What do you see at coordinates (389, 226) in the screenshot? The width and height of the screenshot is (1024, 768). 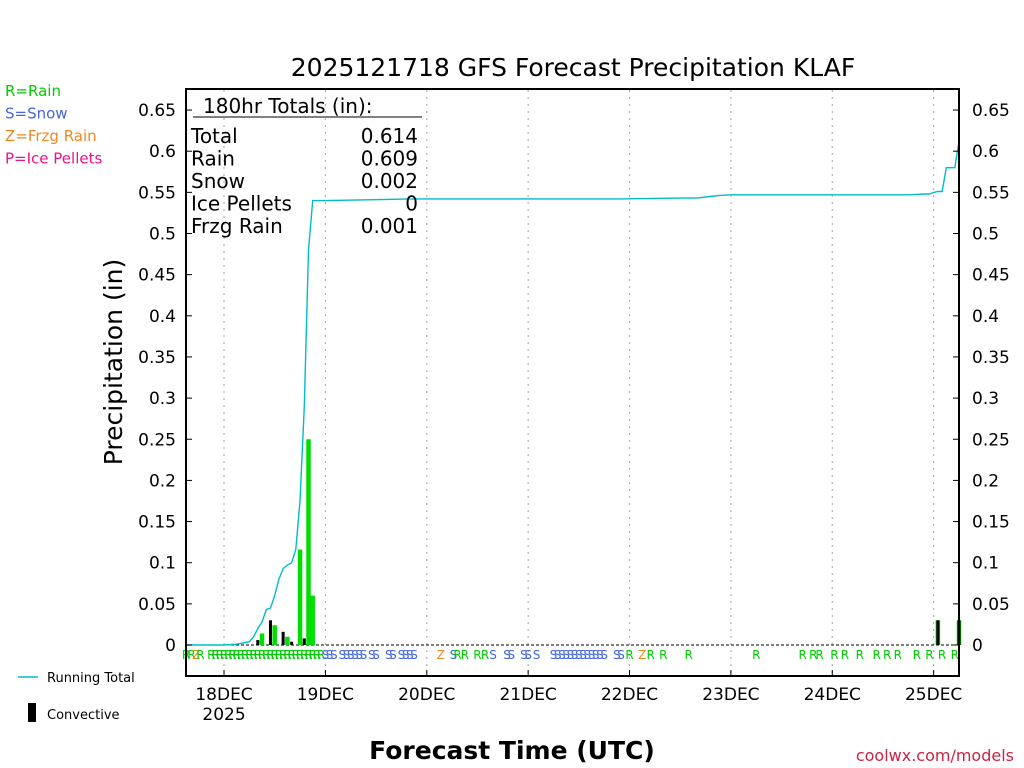 I see `totals-row-value: 0.001` at bounding box center [389, 226].